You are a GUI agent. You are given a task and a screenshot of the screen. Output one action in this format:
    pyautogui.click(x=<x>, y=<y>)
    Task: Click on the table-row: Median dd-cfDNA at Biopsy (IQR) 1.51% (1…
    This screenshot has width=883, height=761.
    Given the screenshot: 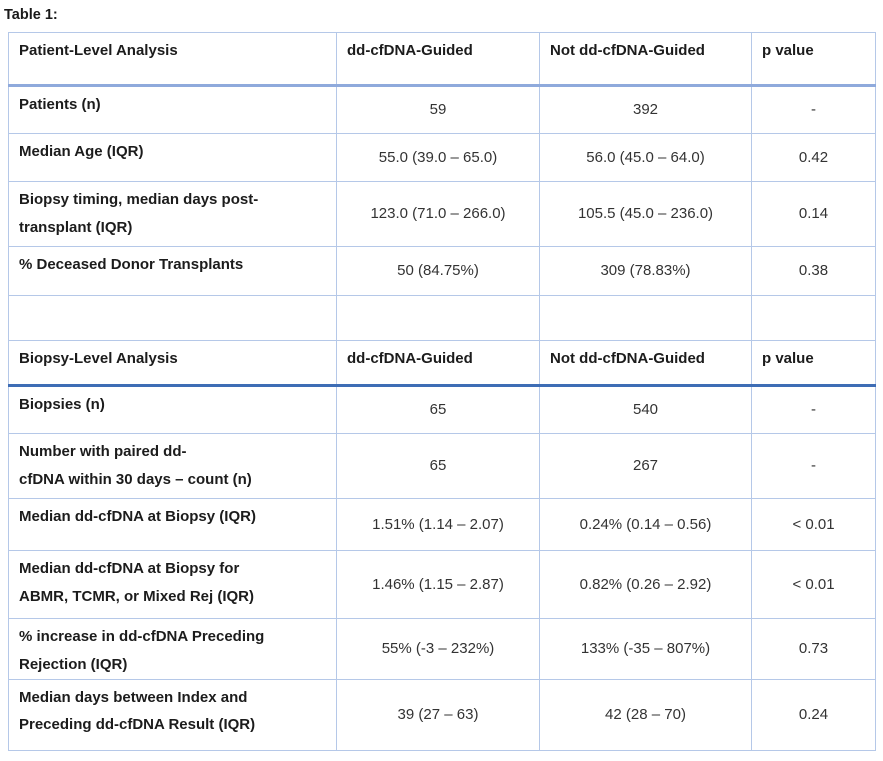 What is the action you would take?
    pyautogui.click(x=442, y=524)
    